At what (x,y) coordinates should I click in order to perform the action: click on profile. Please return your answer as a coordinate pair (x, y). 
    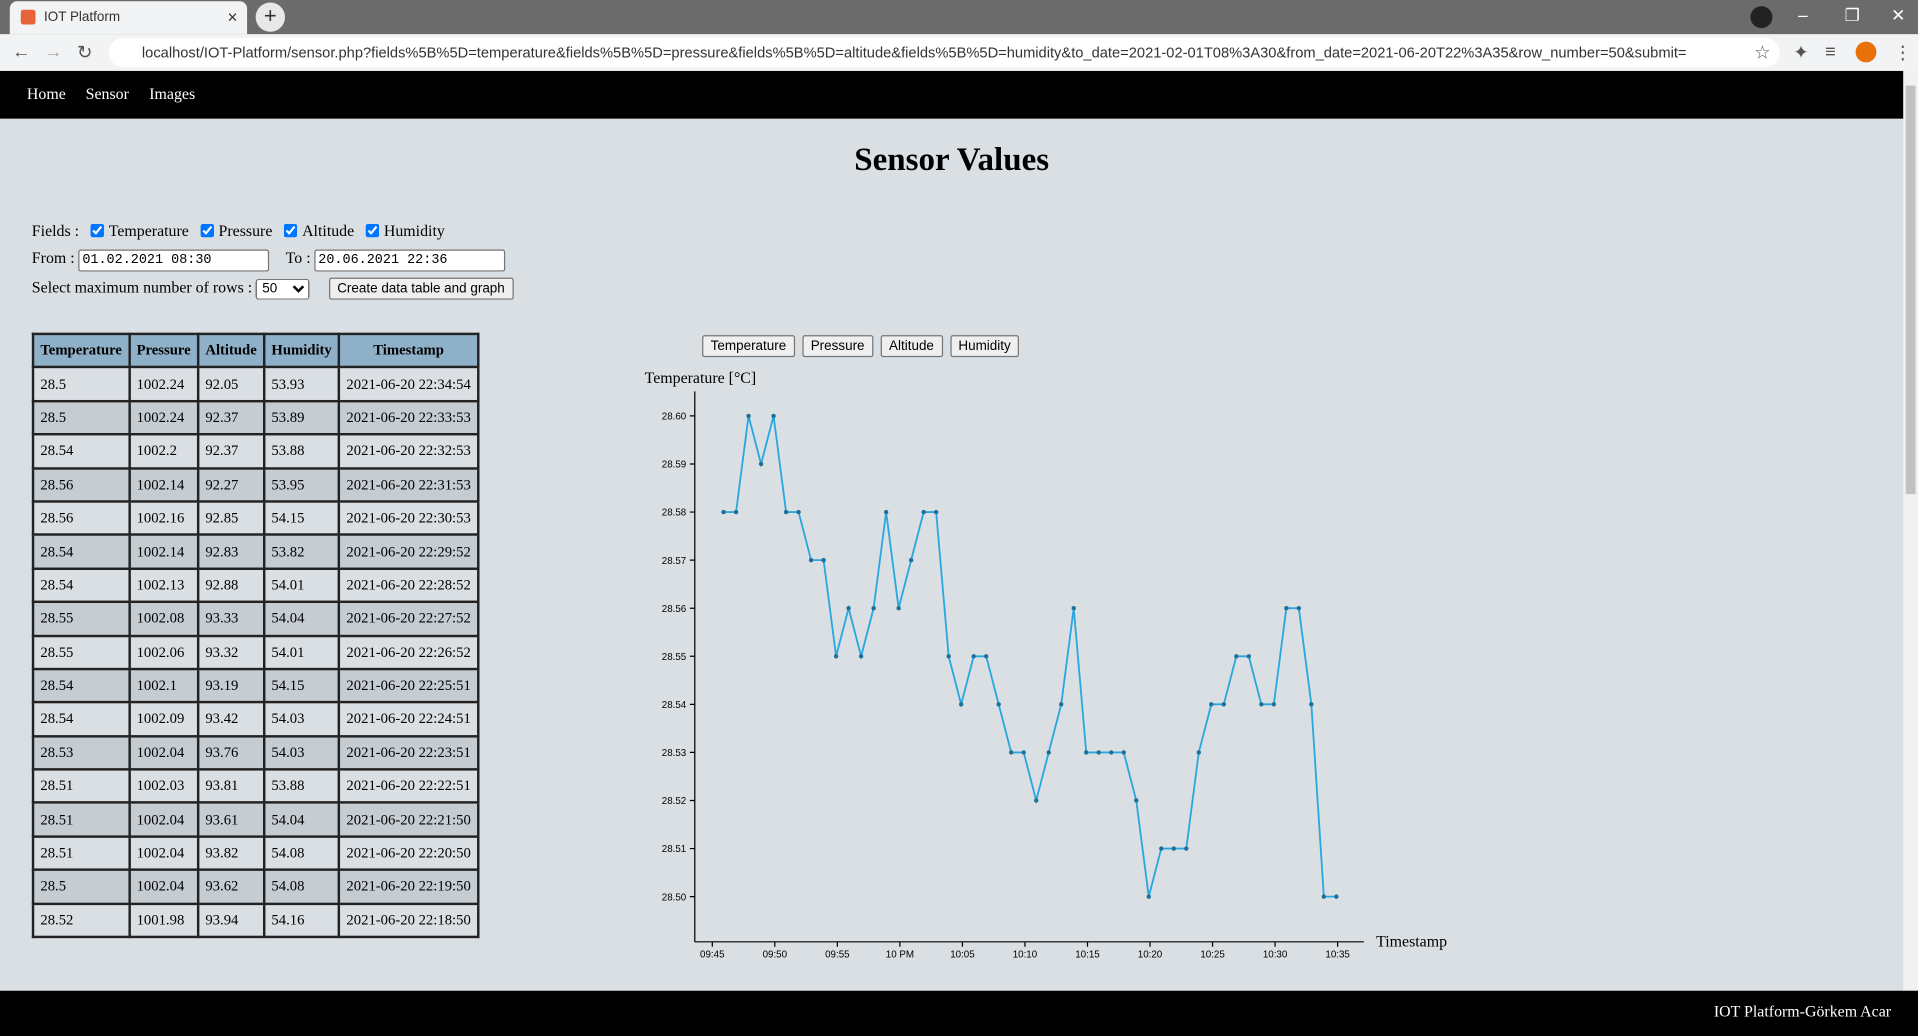
    Looking at the image, I should click on (1866, 52).